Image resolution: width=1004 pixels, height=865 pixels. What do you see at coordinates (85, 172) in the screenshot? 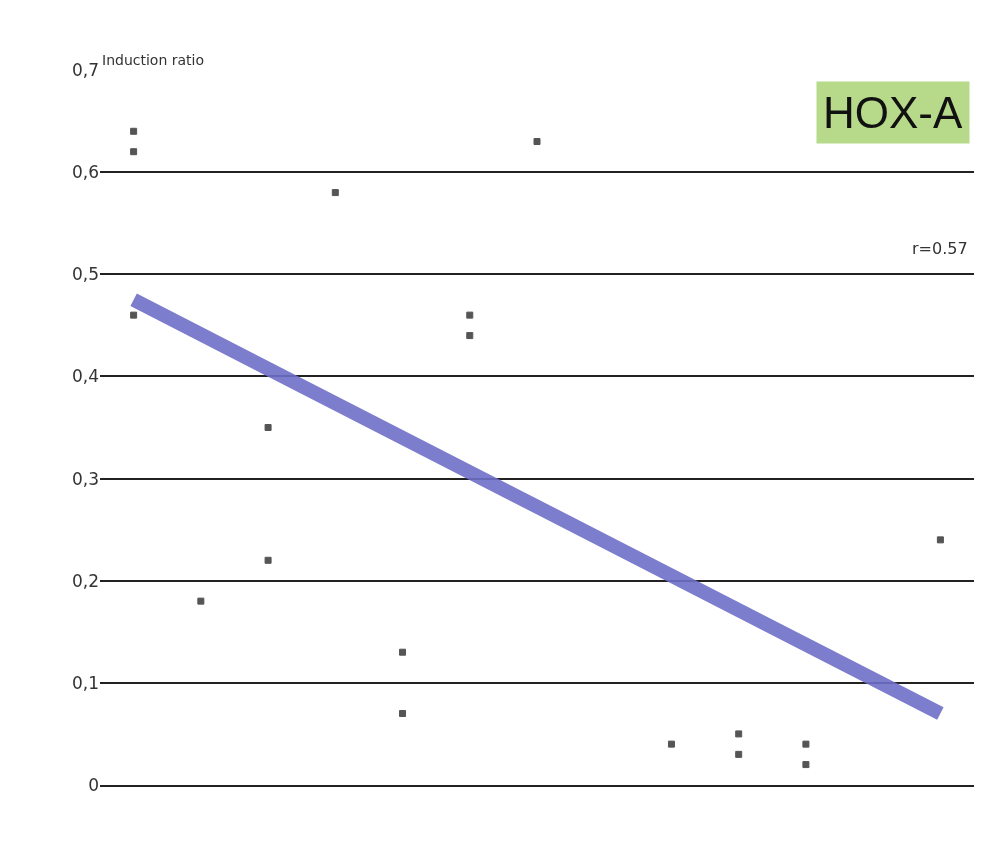
I see `y-tick-label: 0,6` at bounding box center [85, 172].